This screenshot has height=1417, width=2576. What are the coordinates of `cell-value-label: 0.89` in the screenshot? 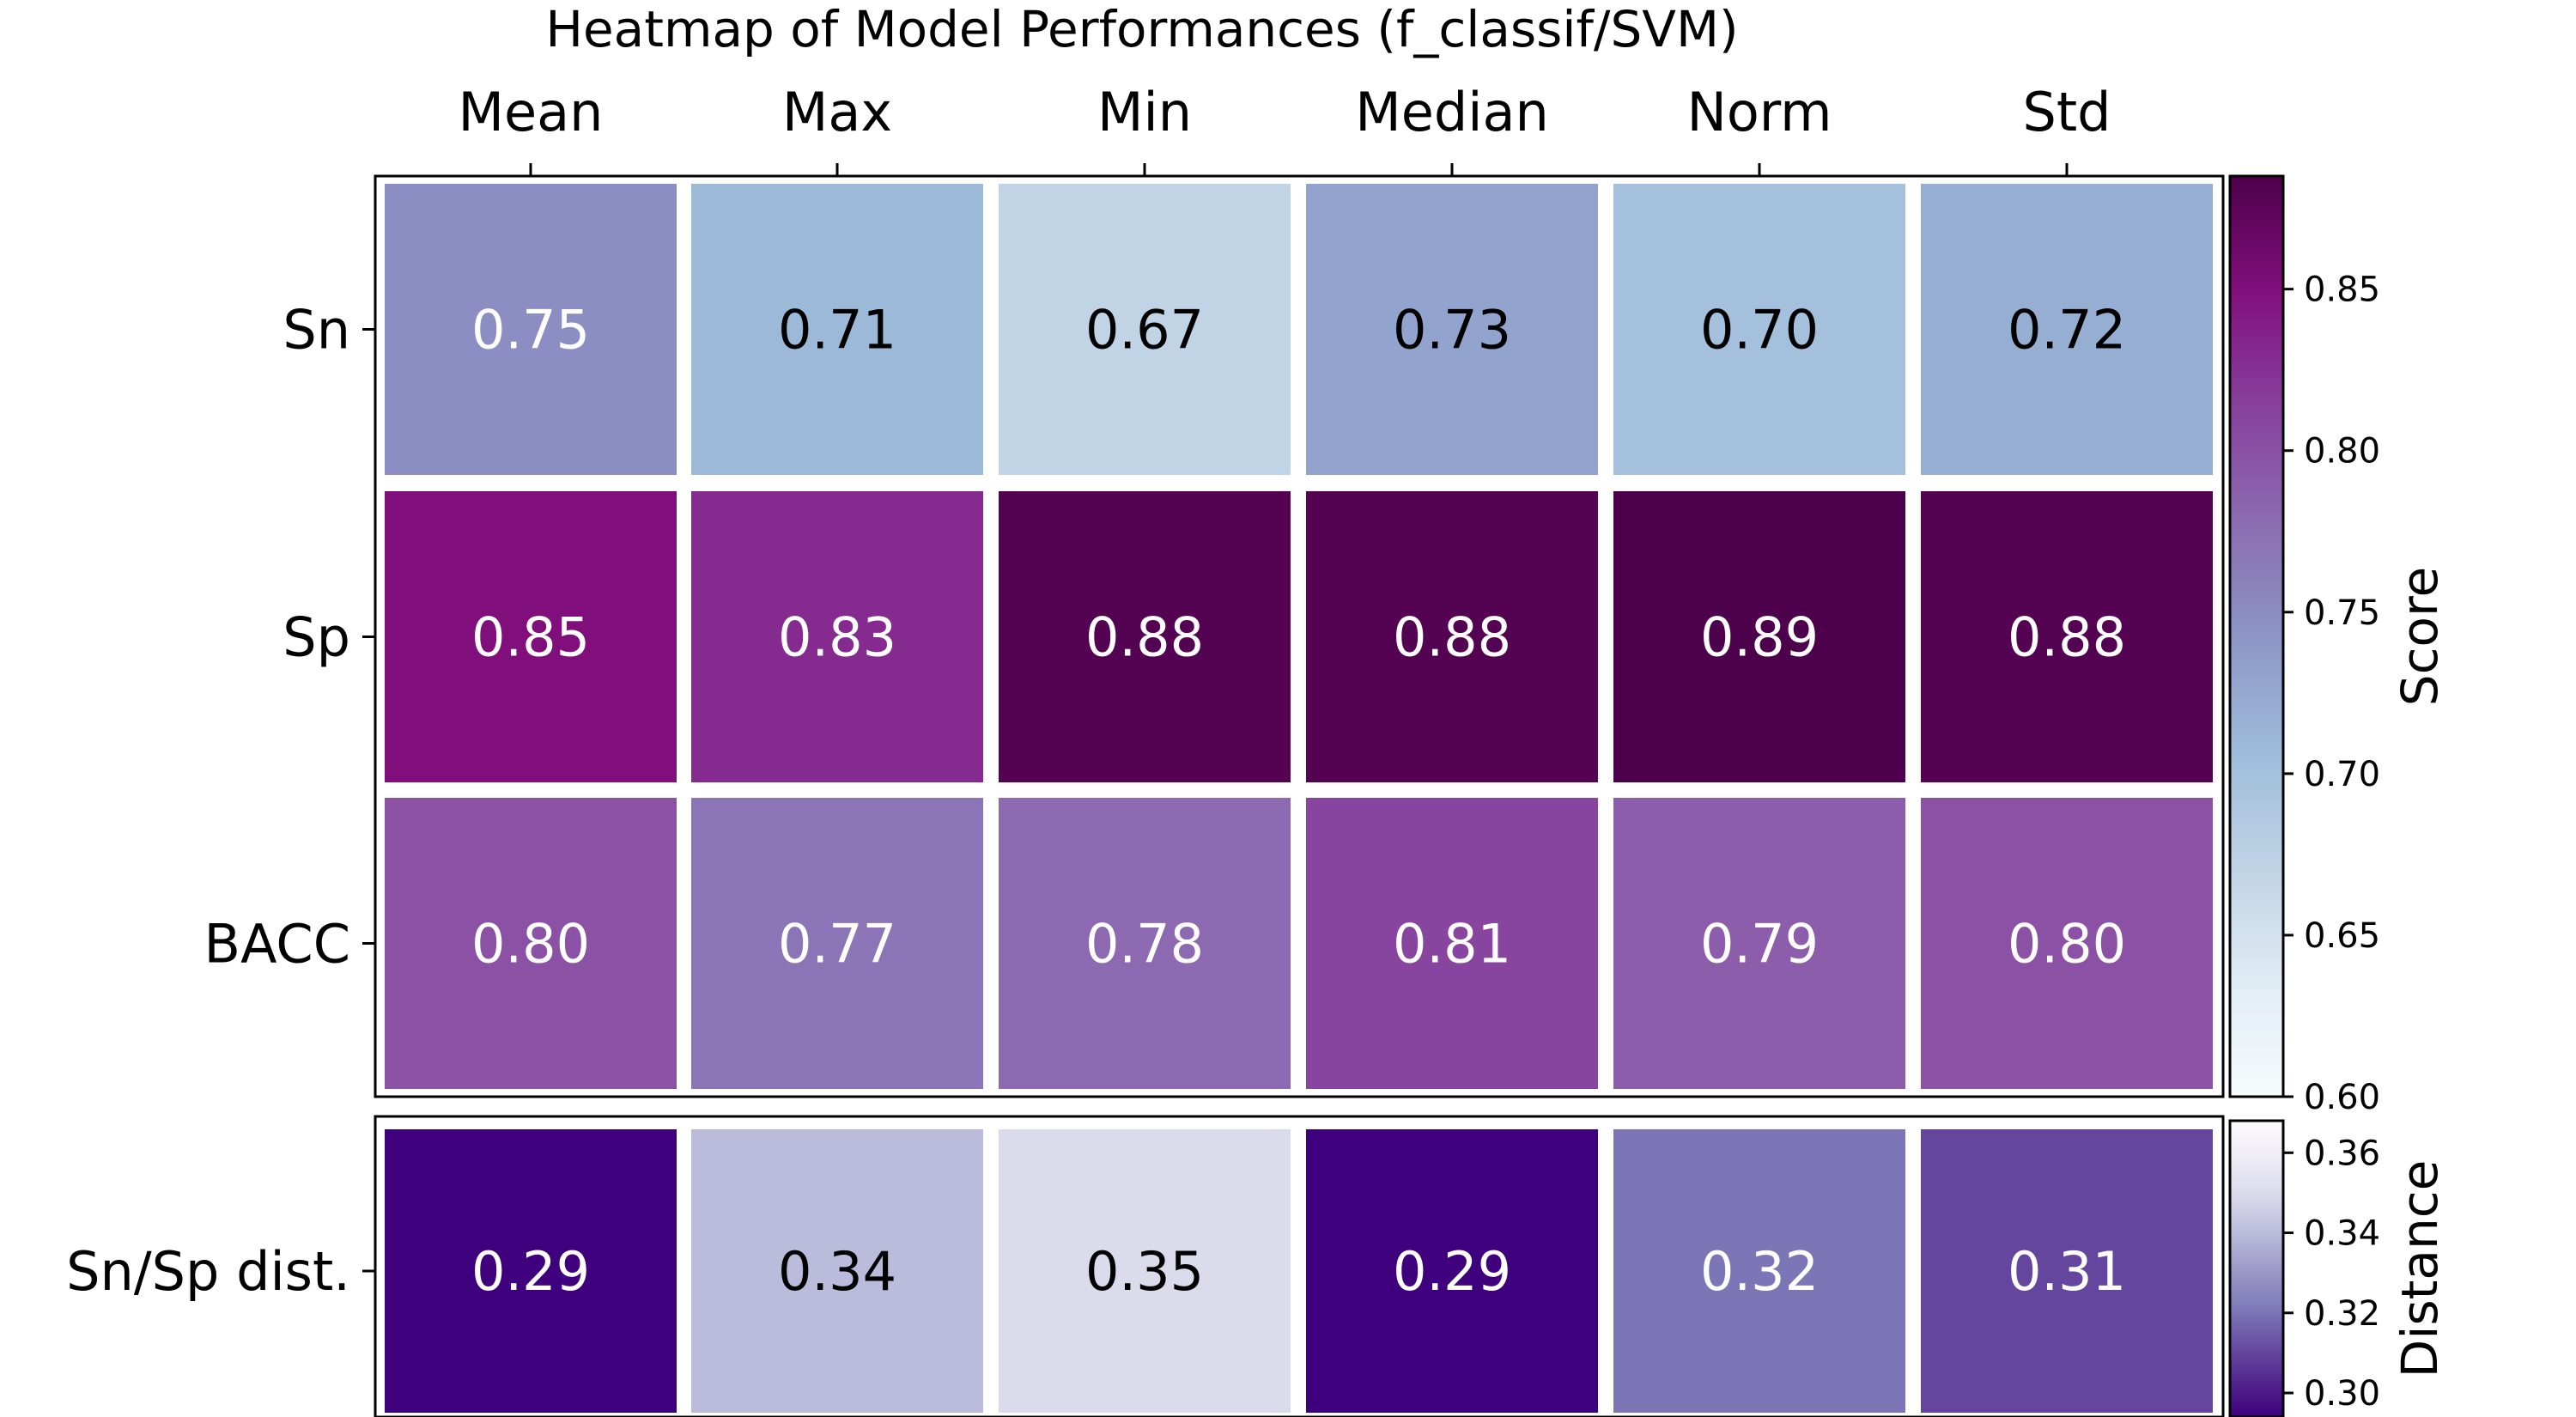 It's located at (1760, 637).